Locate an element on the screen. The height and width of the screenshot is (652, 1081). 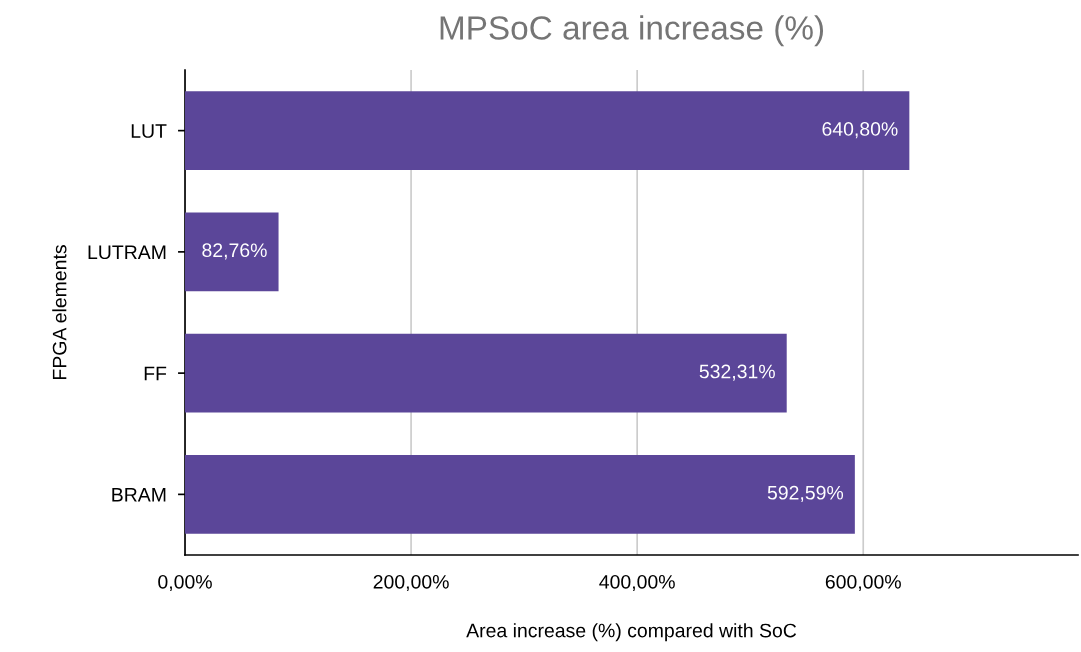
x-axis-title: Area increase (%) compared with SoC is located at coordinates (631, 632).